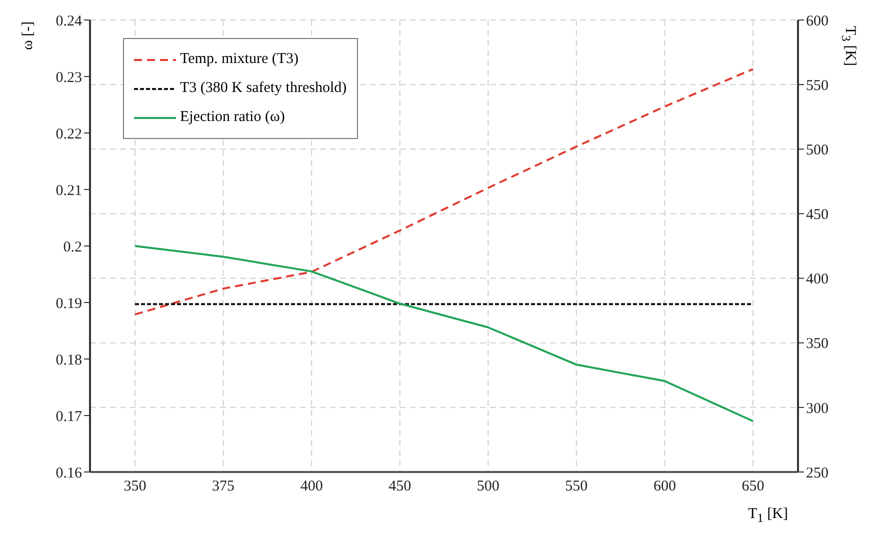 Image resolution: width=881 pixels, height=544 pixels. What do you see at coordinates (488, 486) in the screenshot?
I see `x-tick-label: 500` at bounding box center [488, 486].